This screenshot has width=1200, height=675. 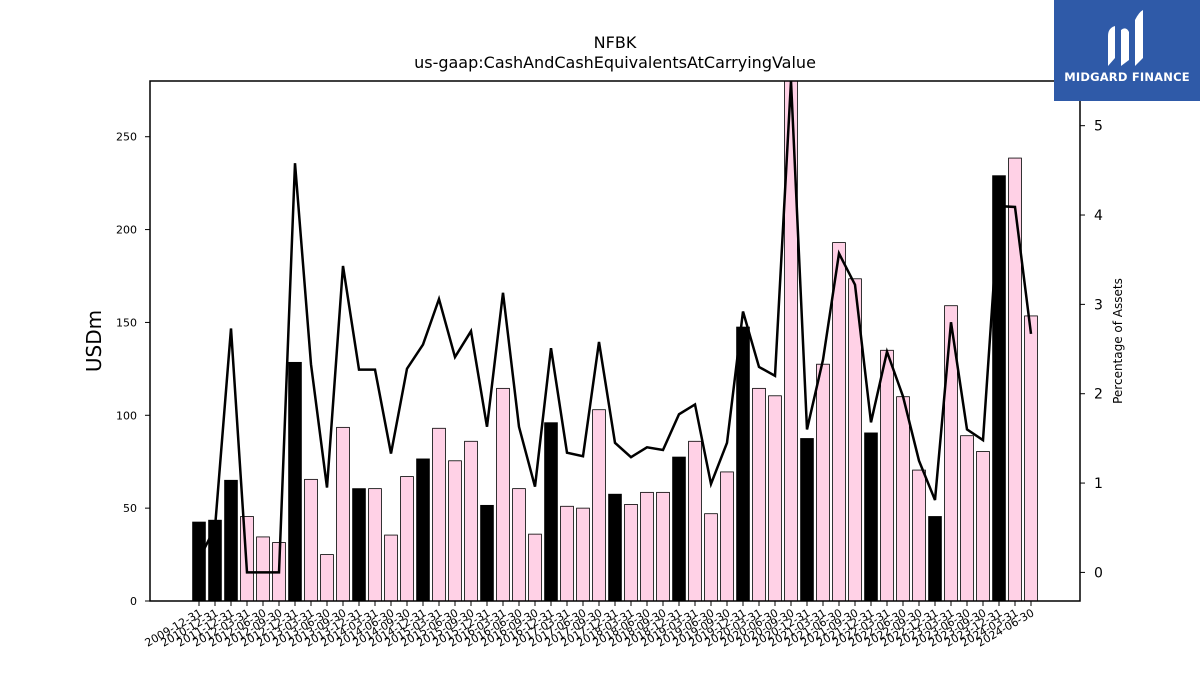 I want to click on y-tick-label: 0, so click(x=133, y=601).